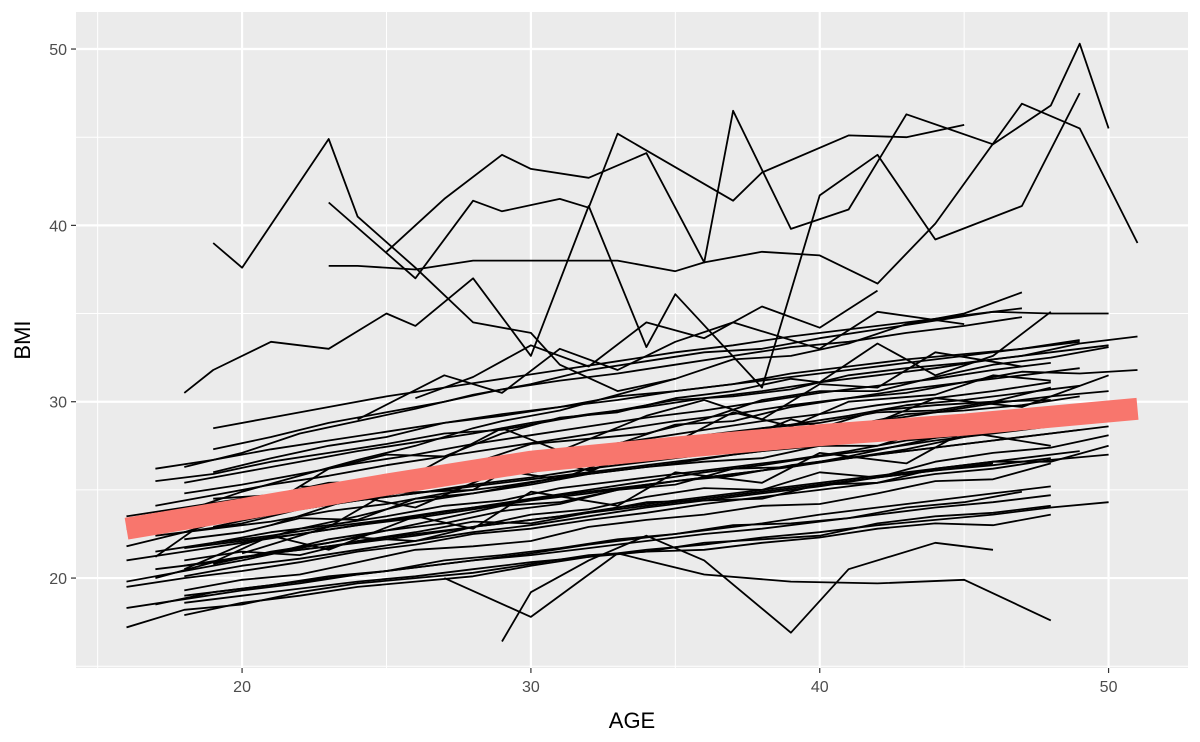  What do you see at coordinates (531, 687) in the screenshot?
I see `x-tick-label: 30` at bounding box center [531, 687].